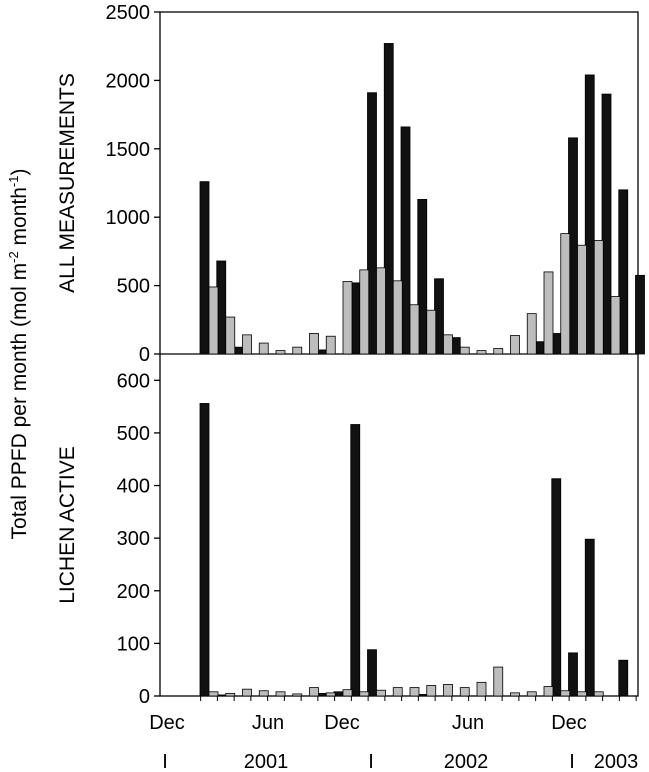 This screenshot has height=772, width=649. What do you see at coordinates (133, 381) in the screenshot?
I see `bottom-y-tick-label: 600` at bounding box center [133, 381].